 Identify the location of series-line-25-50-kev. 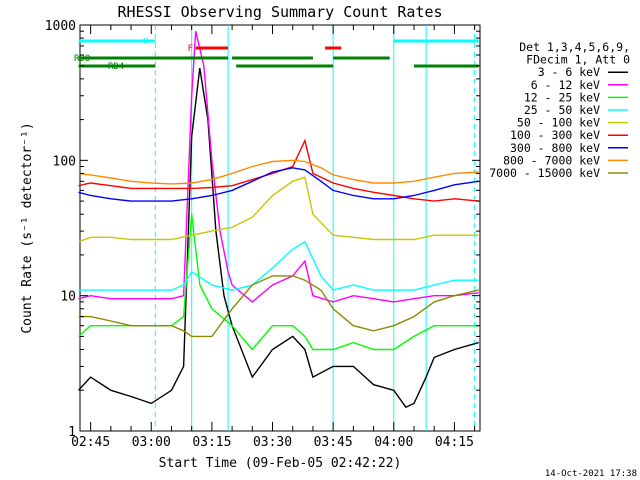
(278, 265).